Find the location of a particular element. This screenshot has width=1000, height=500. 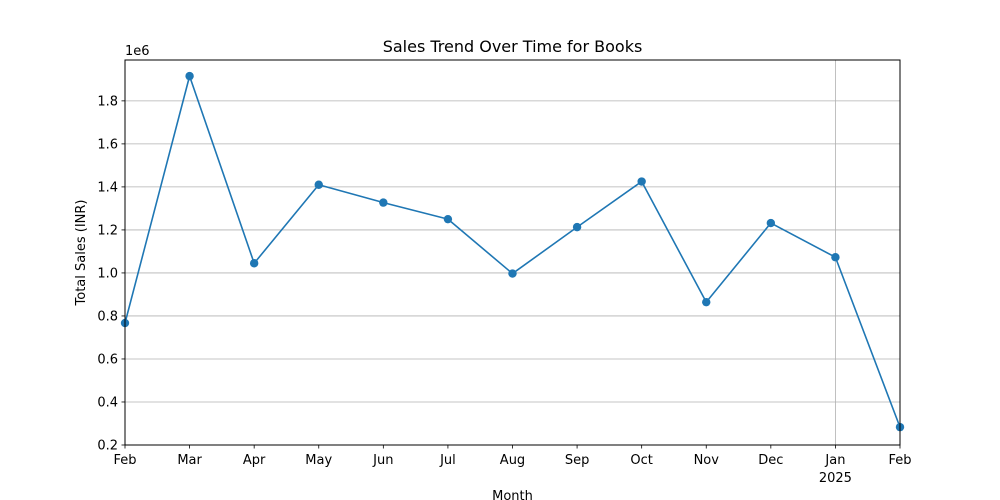

y-tick-label: 1.0 is located at coordinates (107, 273).